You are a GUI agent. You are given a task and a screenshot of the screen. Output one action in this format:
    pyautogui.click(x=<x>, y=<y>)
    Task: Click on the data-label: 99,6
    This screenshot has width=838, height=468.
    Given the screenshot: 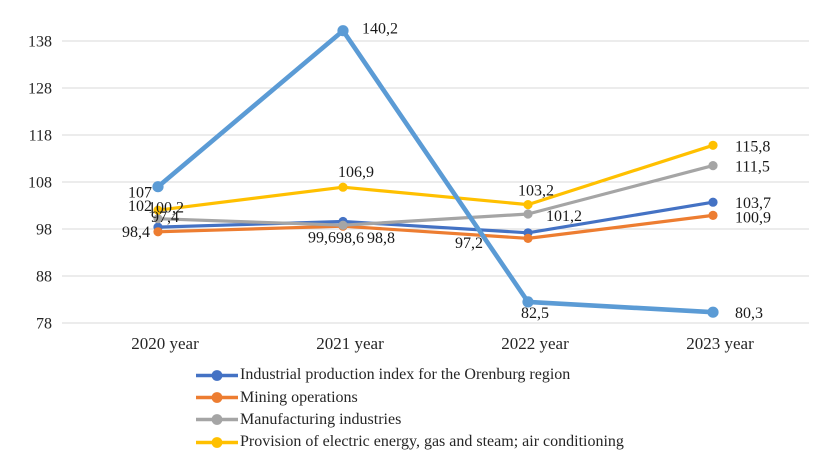 What is the action you would take?
    pyautogui.click(x=322, y=238)
    